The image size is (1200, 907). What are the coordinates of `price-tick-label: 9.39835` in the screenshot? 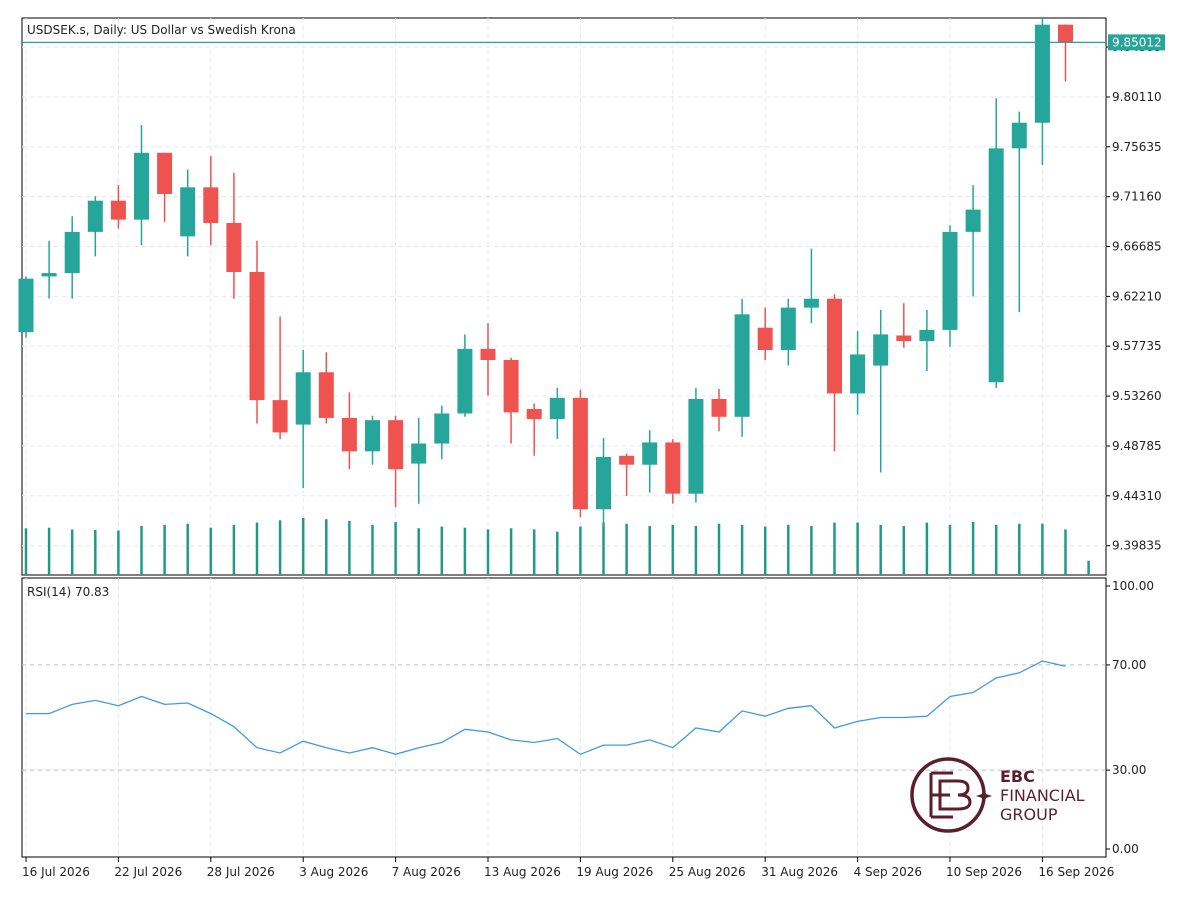 It's located at (1137, 546).